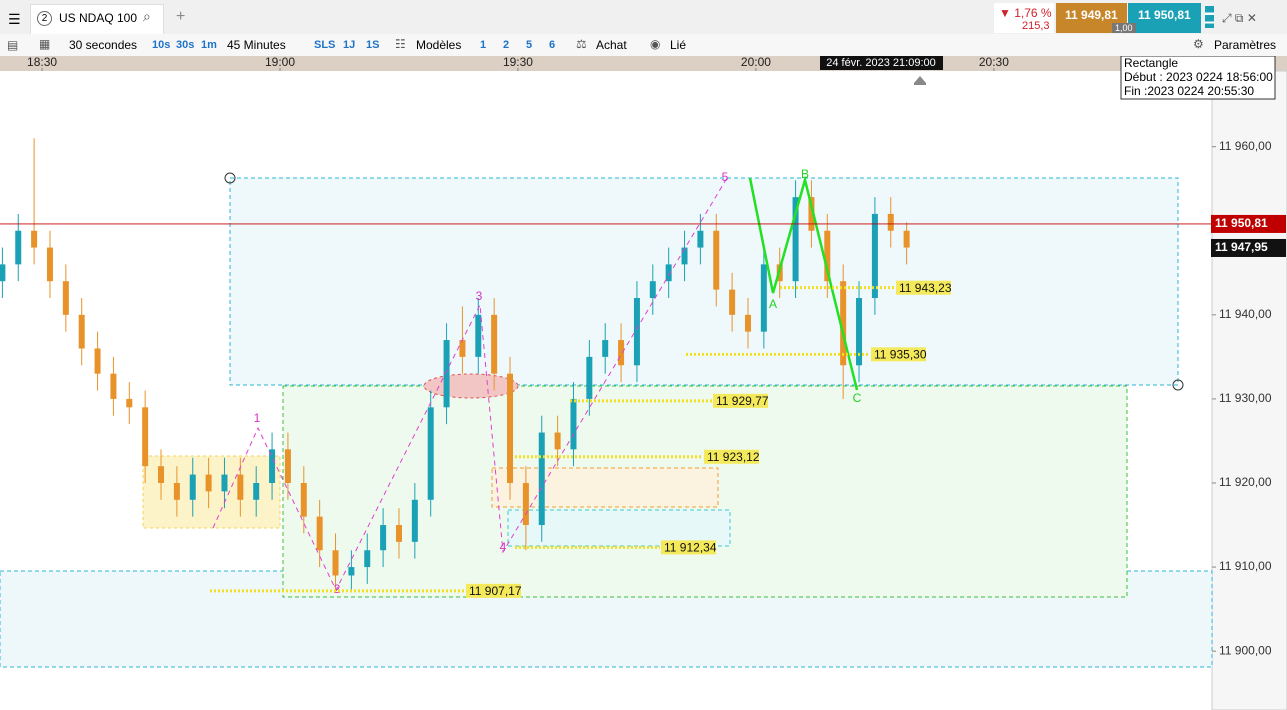  What do you see at coordinates (725, 177) in the screenshot?
I see `wave-label: 5` at bounding box center [725, 177].